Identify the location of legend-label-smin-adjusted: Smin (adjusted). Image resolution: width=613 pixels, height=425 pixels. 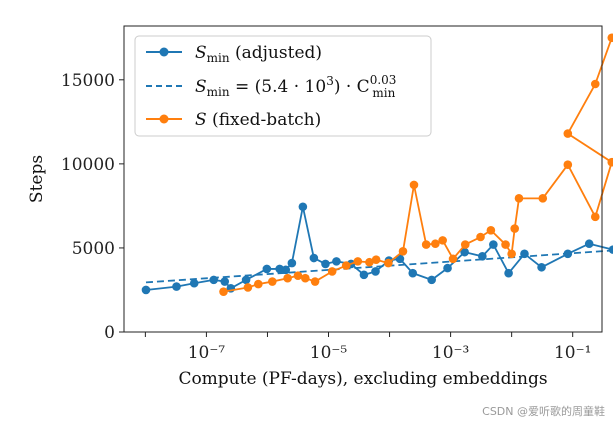
(258, 54).